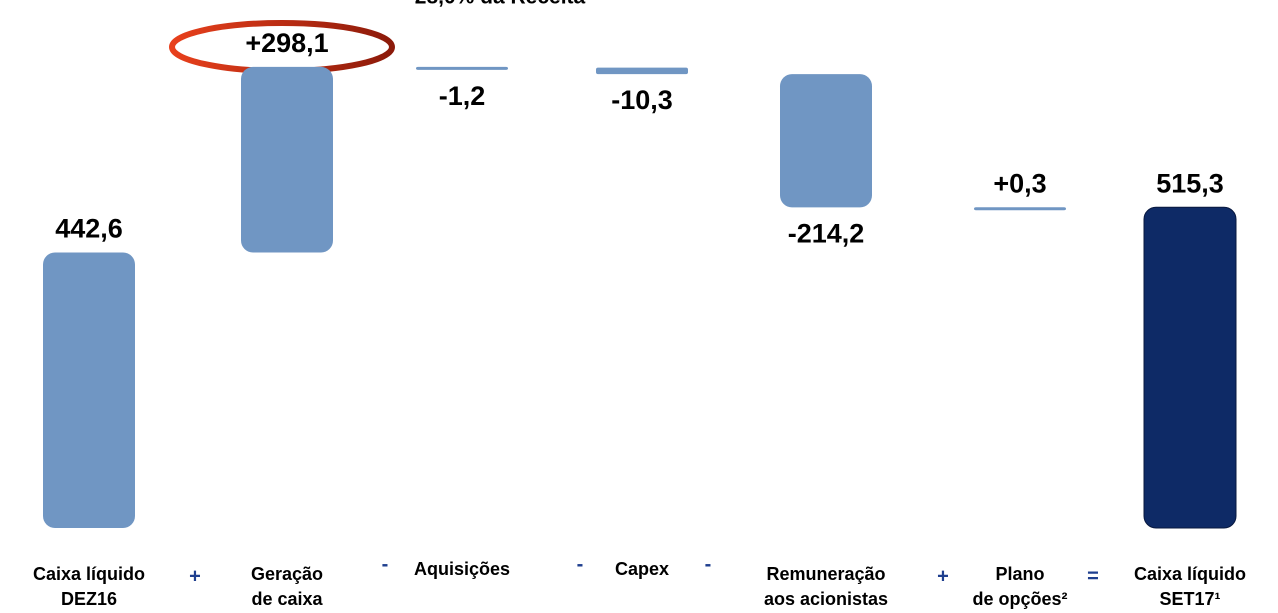  I want to click on category-label: Aquisições, so click(462, 569).